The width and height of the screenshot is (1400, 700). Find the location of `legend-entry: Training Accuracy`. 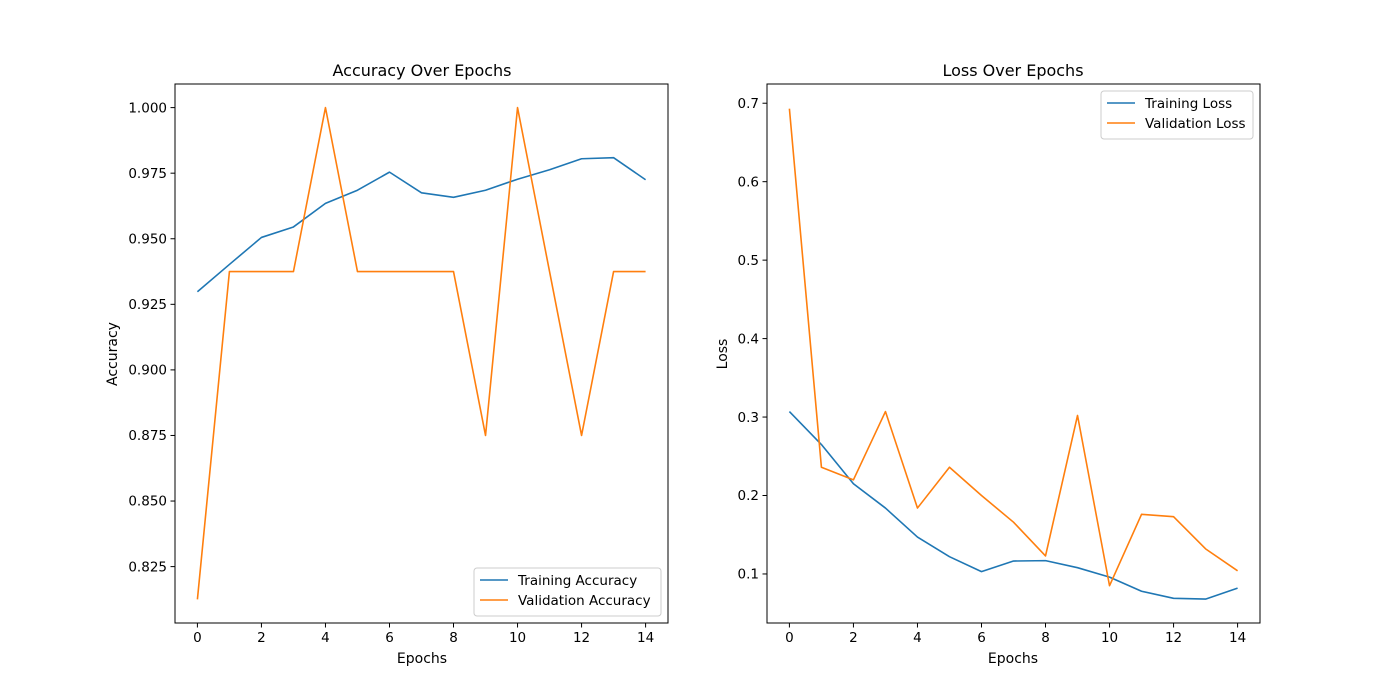

legend-entry: Training Accuracy is located at coordinates (577, 581).